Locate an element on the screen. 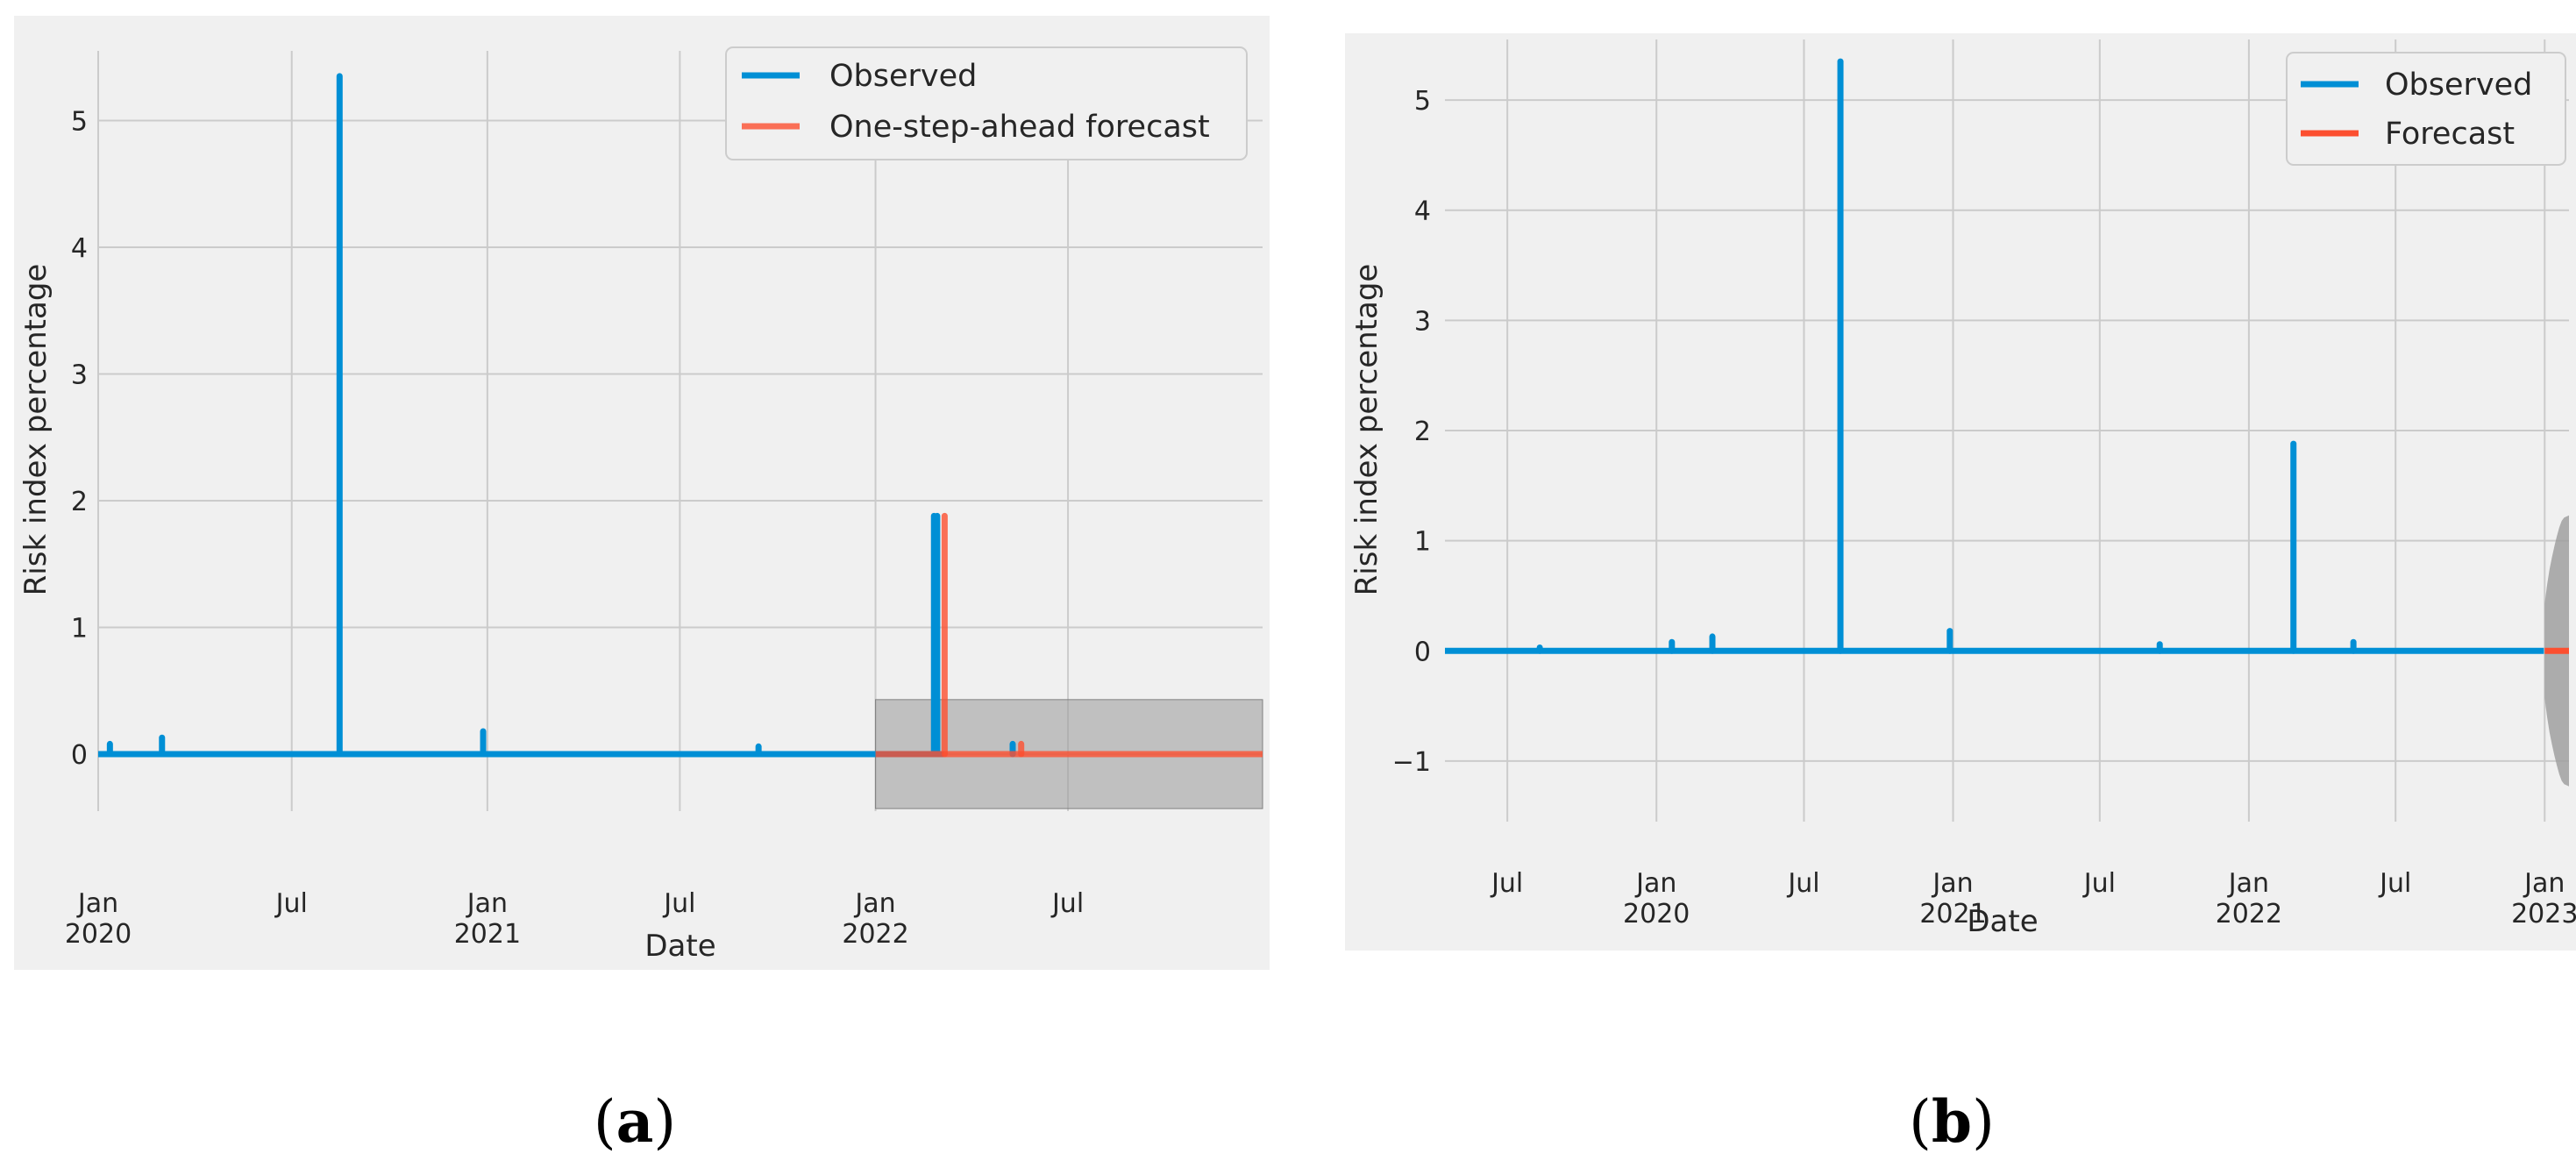 The image size is (2576, 1168). y-tick-label: −1 is located at coordinates (1411, 762).